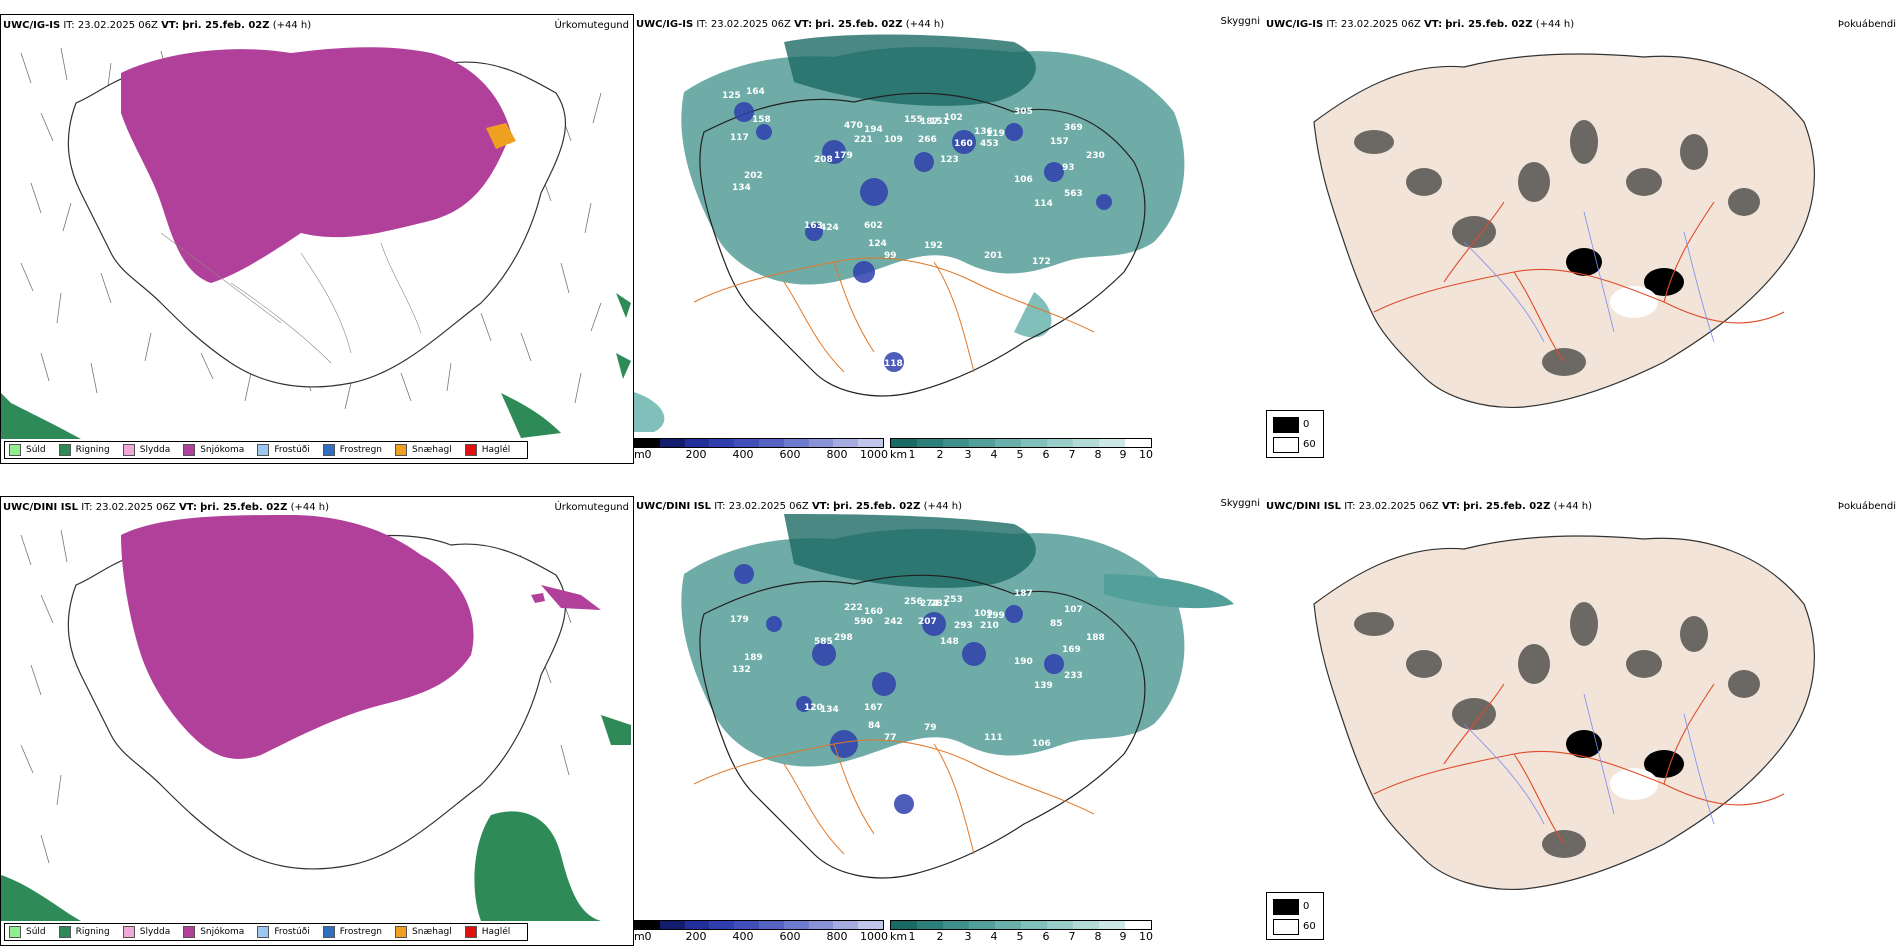 This screenshot has height=950, width=1900. I want to click on cloud-base-label: 119, so click(995, 134).